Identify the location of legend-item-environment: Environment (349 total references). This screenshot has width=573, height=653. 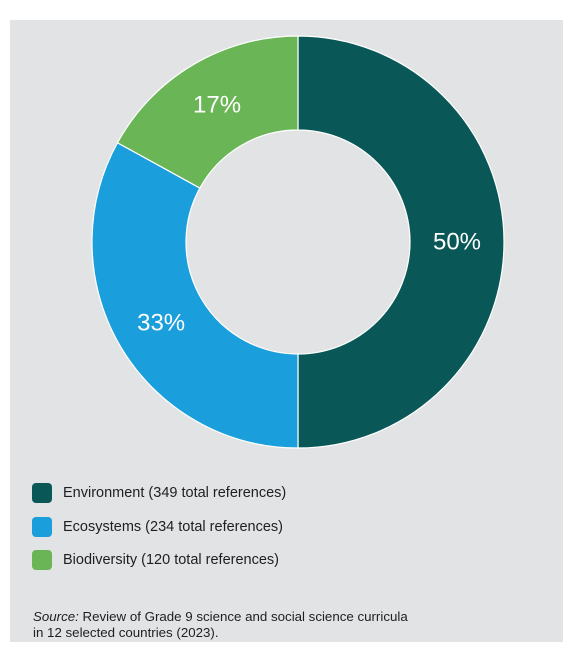
(159, 493).